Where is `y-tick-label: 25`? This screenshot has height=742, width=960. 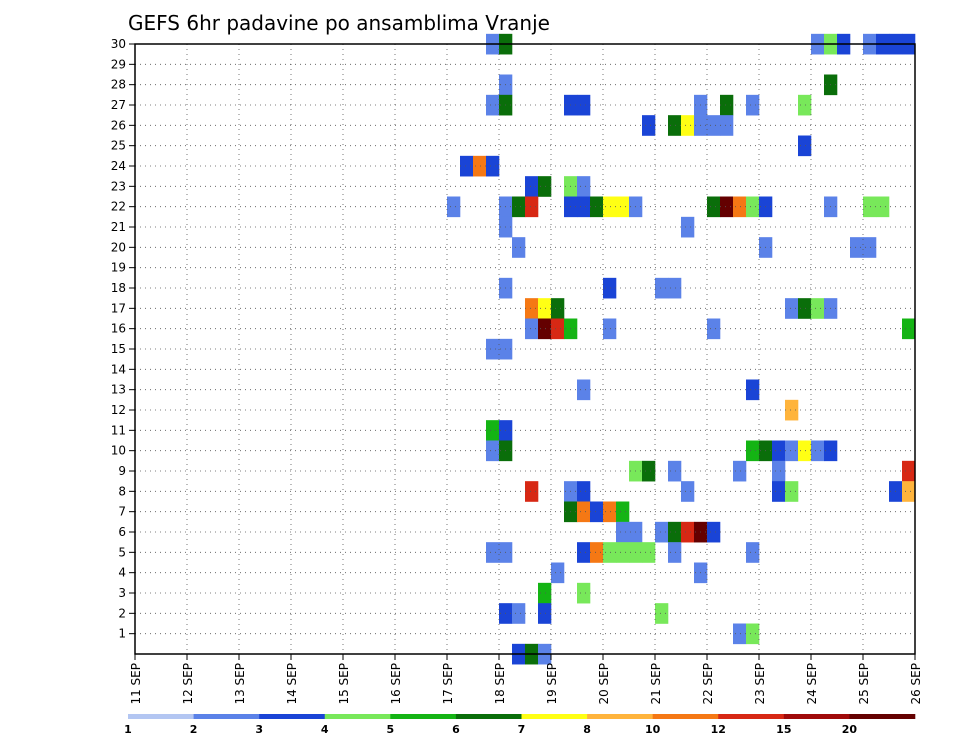 y-tick-label: 25 is located at coordinates (118, 146).